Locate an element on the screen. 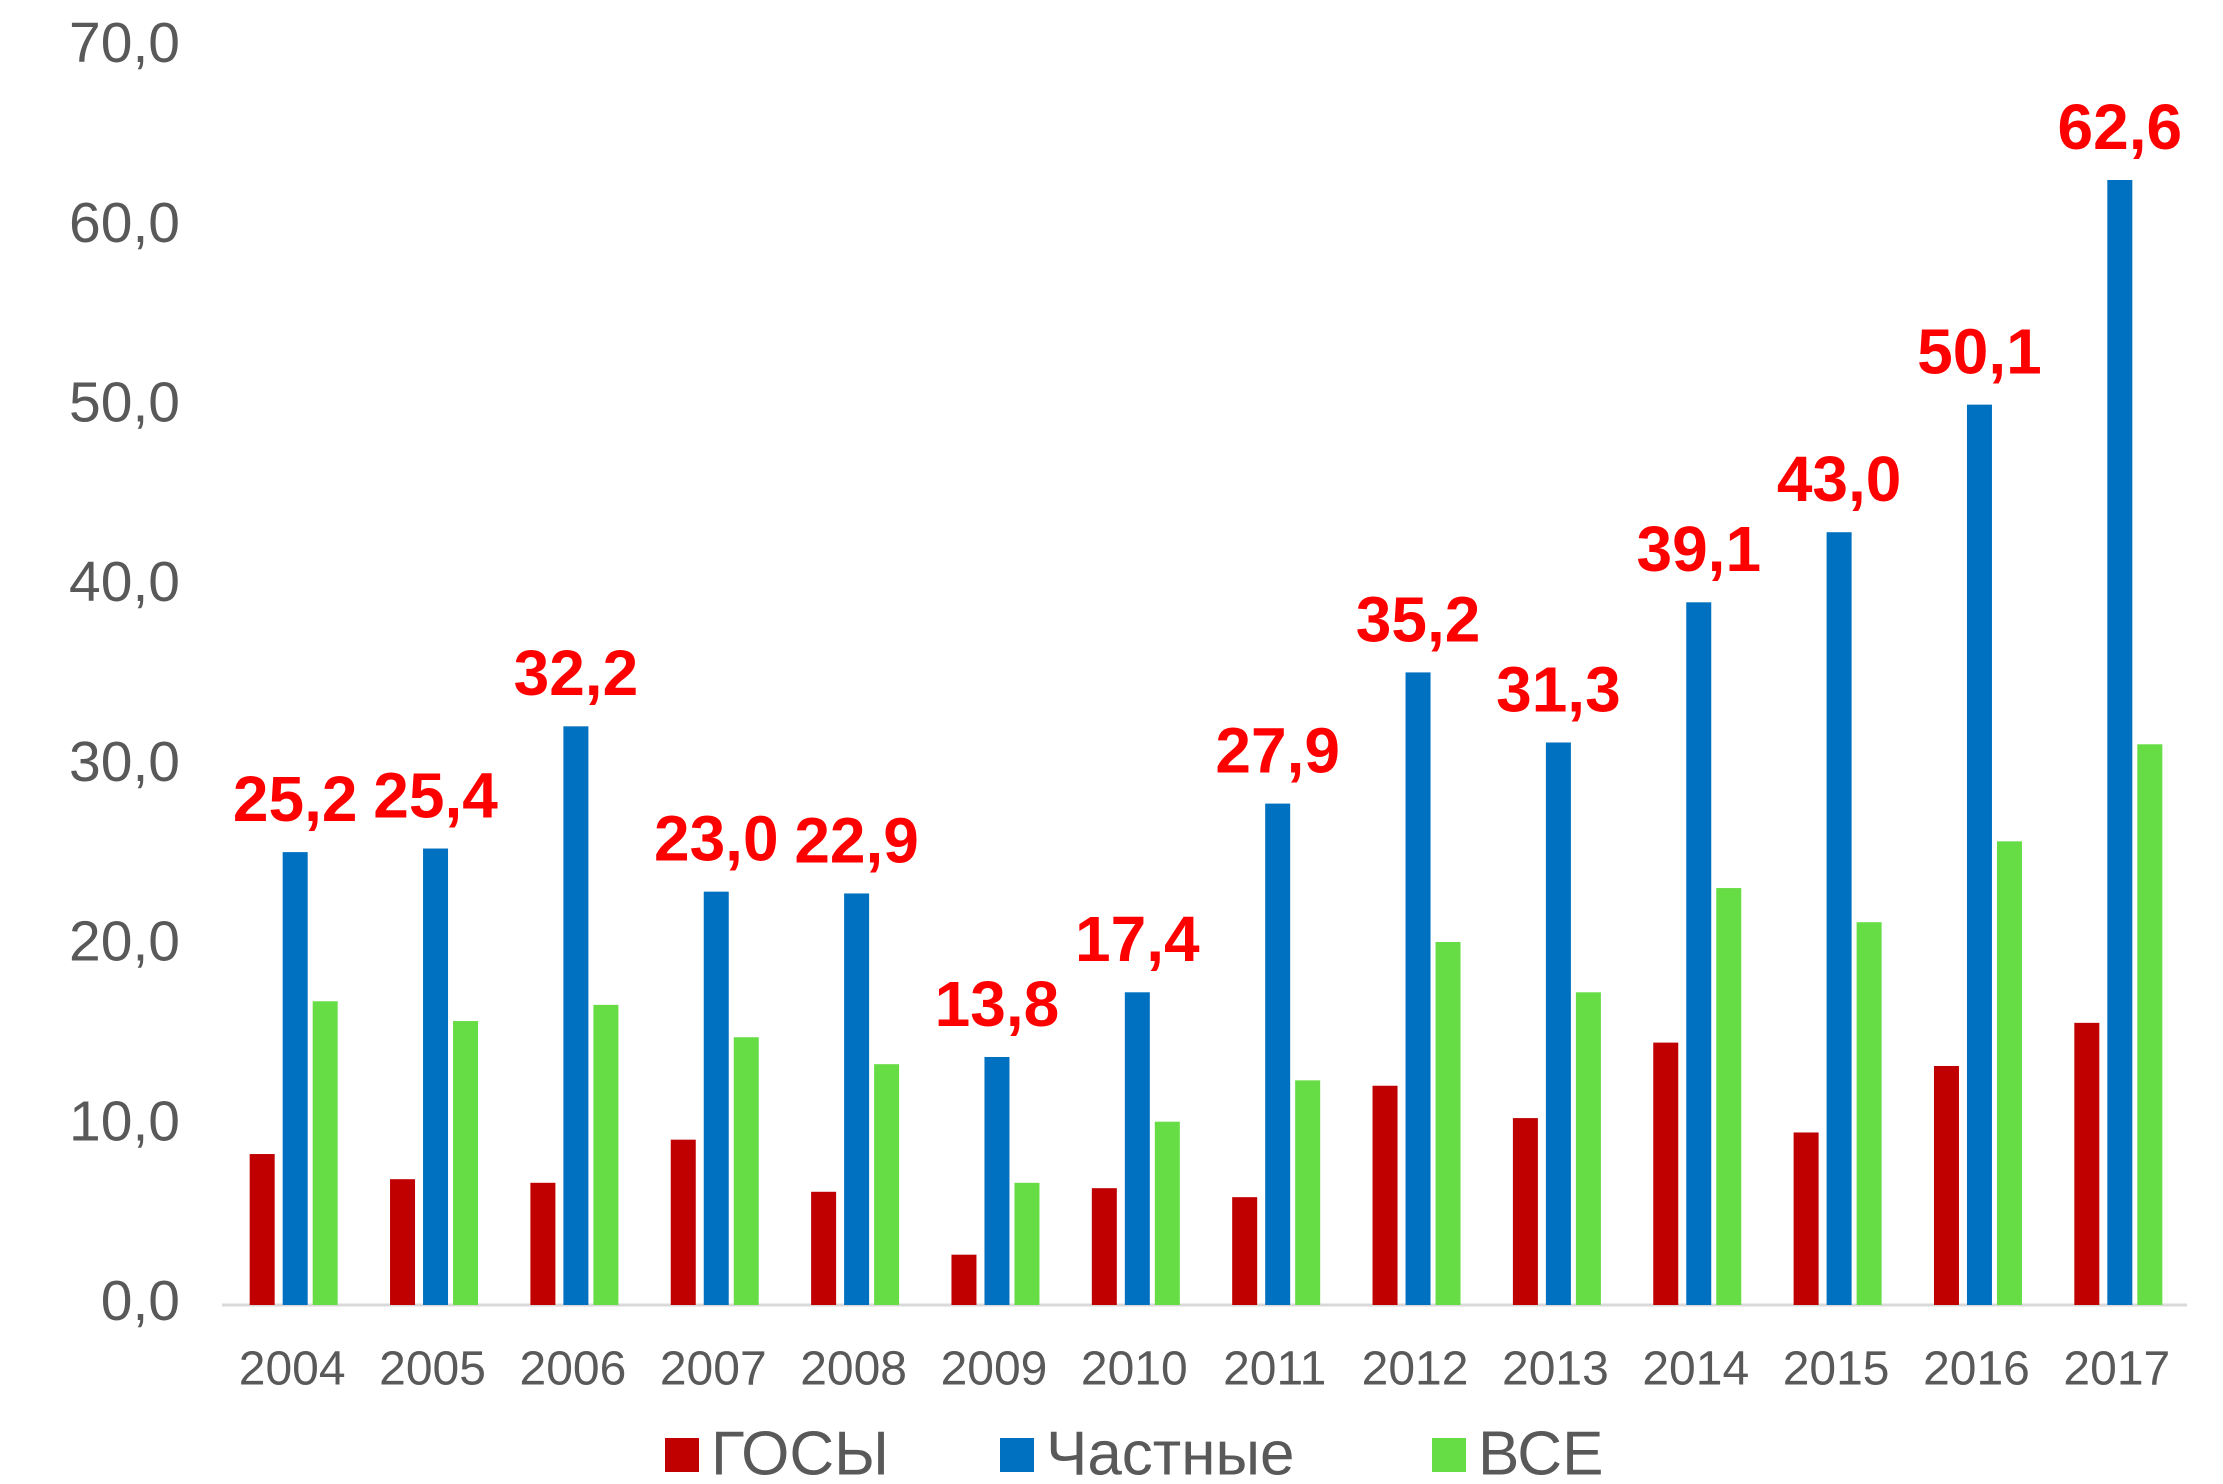 Image resolution: width=2223 pixels, height=1484 pixels. x-tick-label: 2008 is located at coordinates (853, 1369).